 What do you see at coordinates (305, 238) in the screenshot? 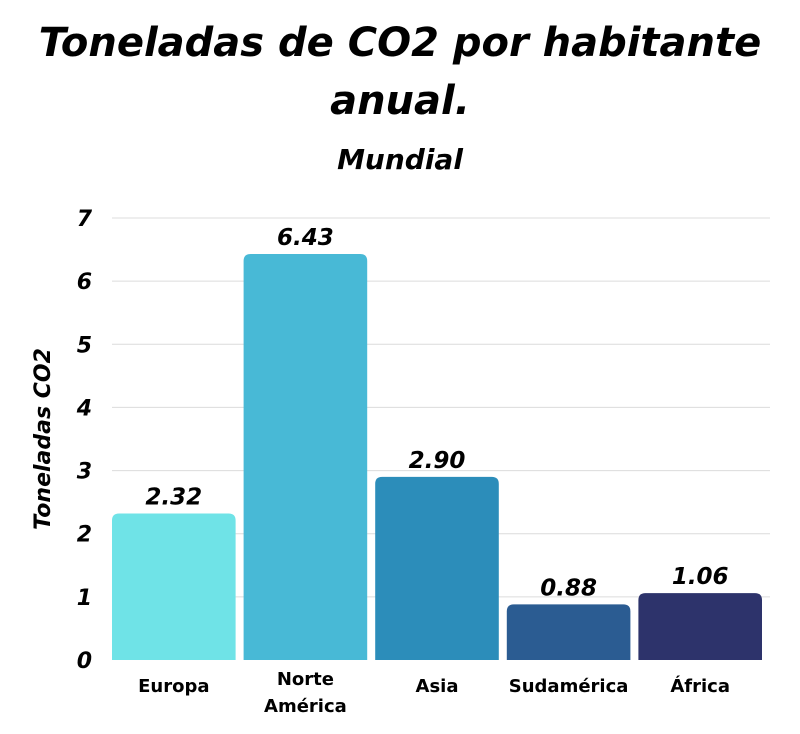
I see `data-label: 6.43` at bounding box center [305, 238].